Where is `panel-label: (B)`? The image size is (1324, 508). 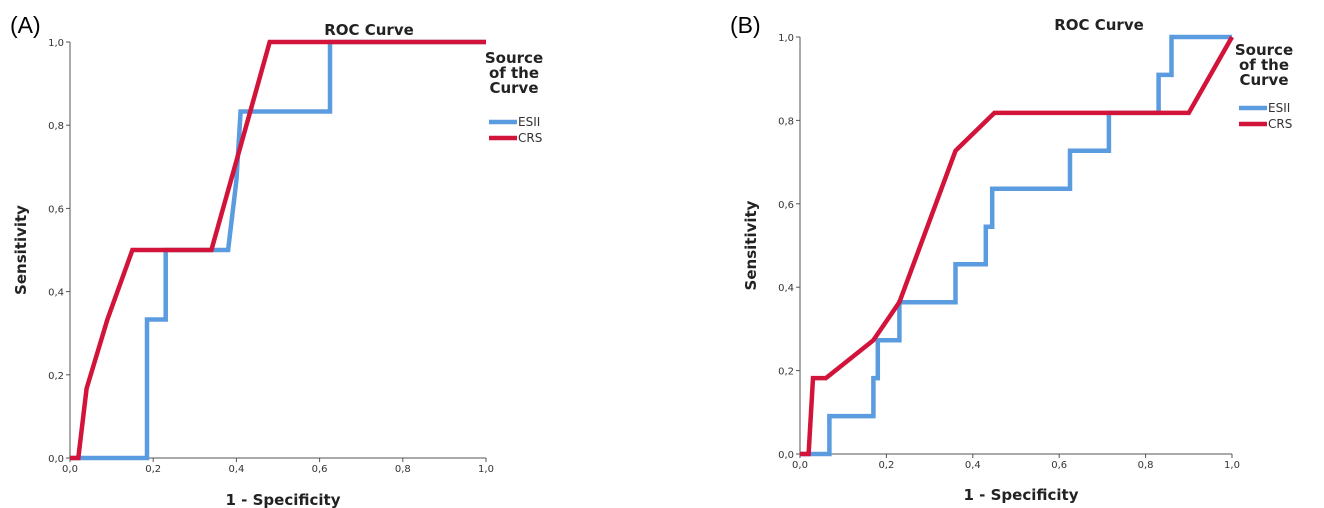
panel-label: (B) is located at coordinates (745, 25).